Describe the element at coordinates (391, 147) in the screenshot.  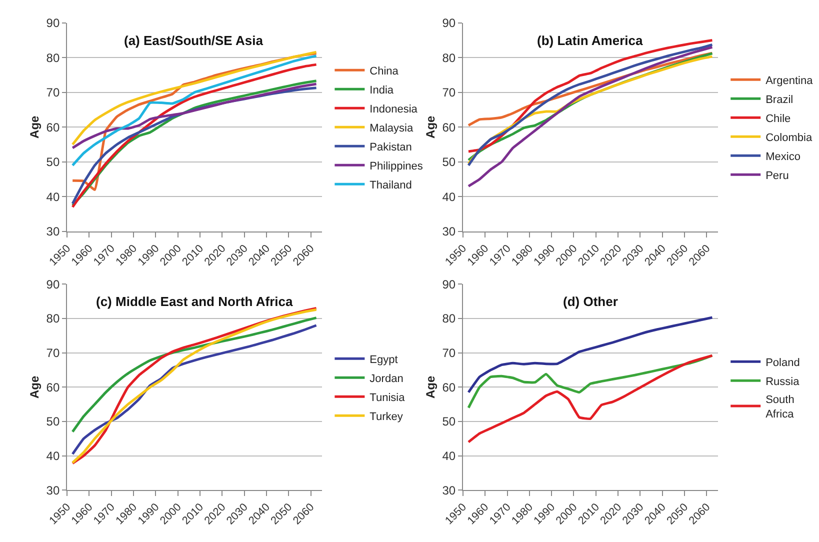
I see `legend-label: Pakistan` at that location.